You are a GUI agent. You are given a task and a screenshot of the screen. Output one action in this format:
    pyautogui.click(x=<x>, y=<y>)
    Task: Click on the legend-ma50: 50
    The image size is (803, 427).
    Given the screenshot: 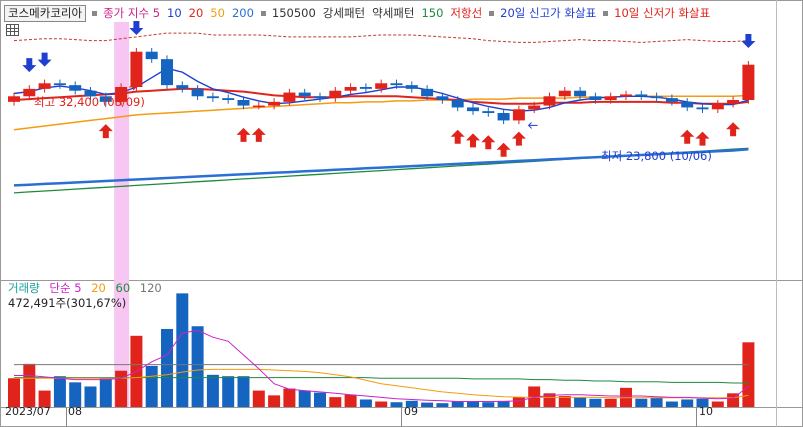 What is the action you would take?
    pyautogui.click(x=217, y=13)
    